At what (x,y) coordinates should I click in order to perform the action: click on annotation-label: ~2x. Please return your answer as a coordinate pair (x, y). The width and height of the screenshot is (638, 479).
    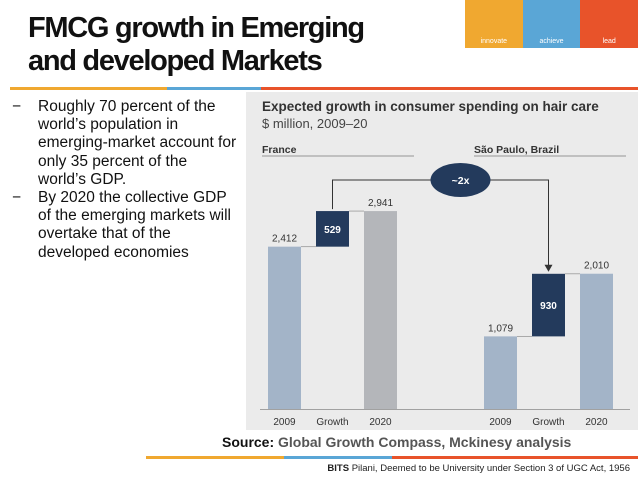
    Looking at the image, I should click on (461, 181).